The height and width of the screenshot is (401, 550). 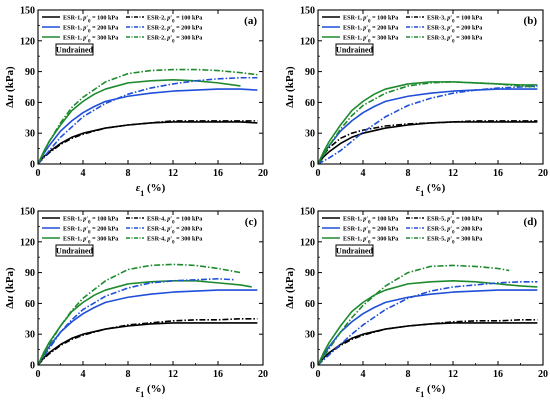 What do you see at coordinates (174, 240) in the screenshot?
I see `legend-entry-6: ESR-4, p′0 = 300 kPa` at bounding box center [174, 240].